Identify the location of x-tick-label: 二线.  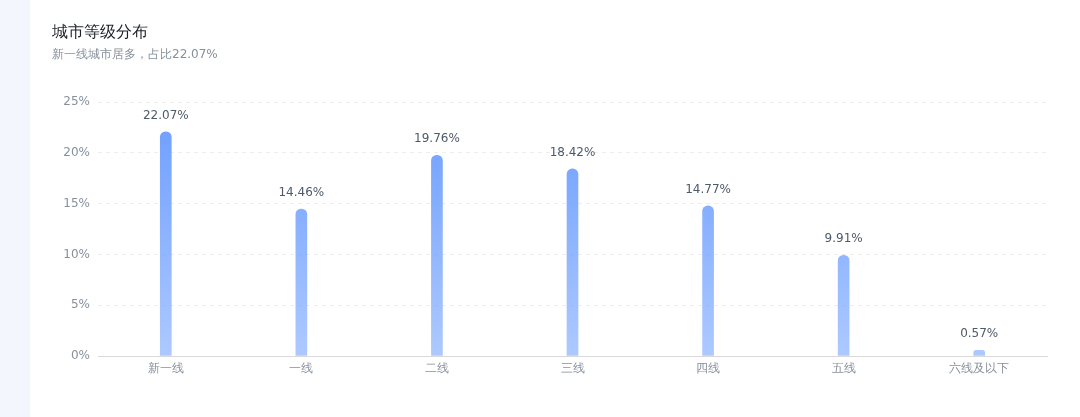
(436, 368).